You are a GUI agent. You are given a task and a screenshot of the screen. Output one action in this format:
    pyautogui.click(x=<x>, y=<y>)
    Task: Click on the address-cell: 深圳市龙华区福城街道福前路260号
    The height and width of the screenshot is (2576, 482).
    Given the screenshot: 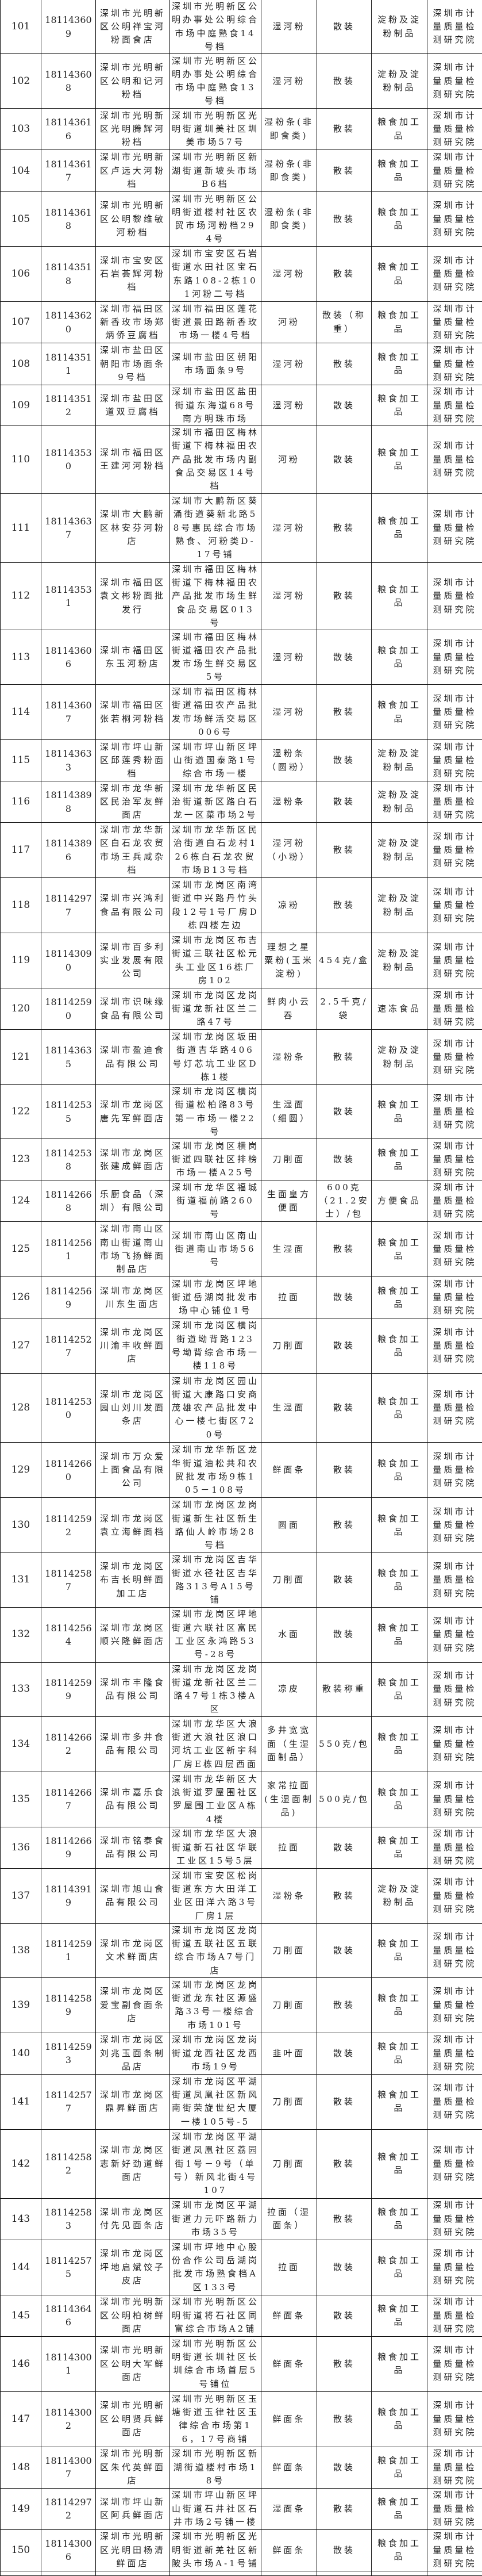 What is the action you would take?
    pyautogui.click(x=215, y=1201)
    